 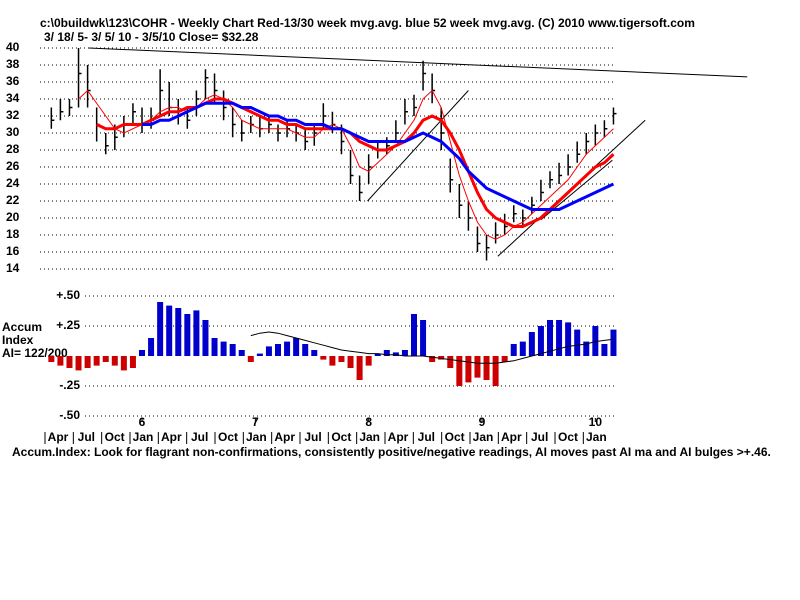 What do you see at coordinates (432, 347) in the screenshot?
I see `accum-ma` at bounding box center [432, 347].